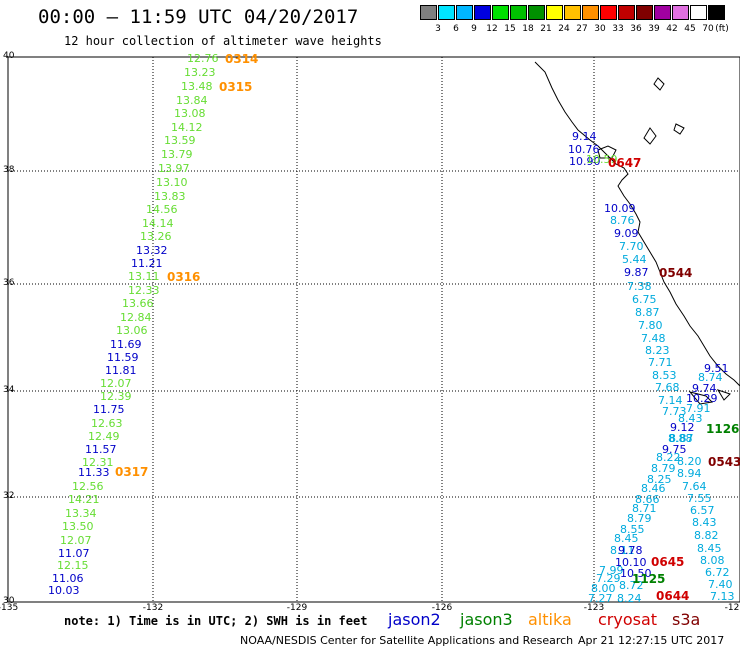 This screenshot has height=650, width=740. Describe the element at coordinates (732, 608) in the screenshot. I see `longitude-tick: -12` at that location.